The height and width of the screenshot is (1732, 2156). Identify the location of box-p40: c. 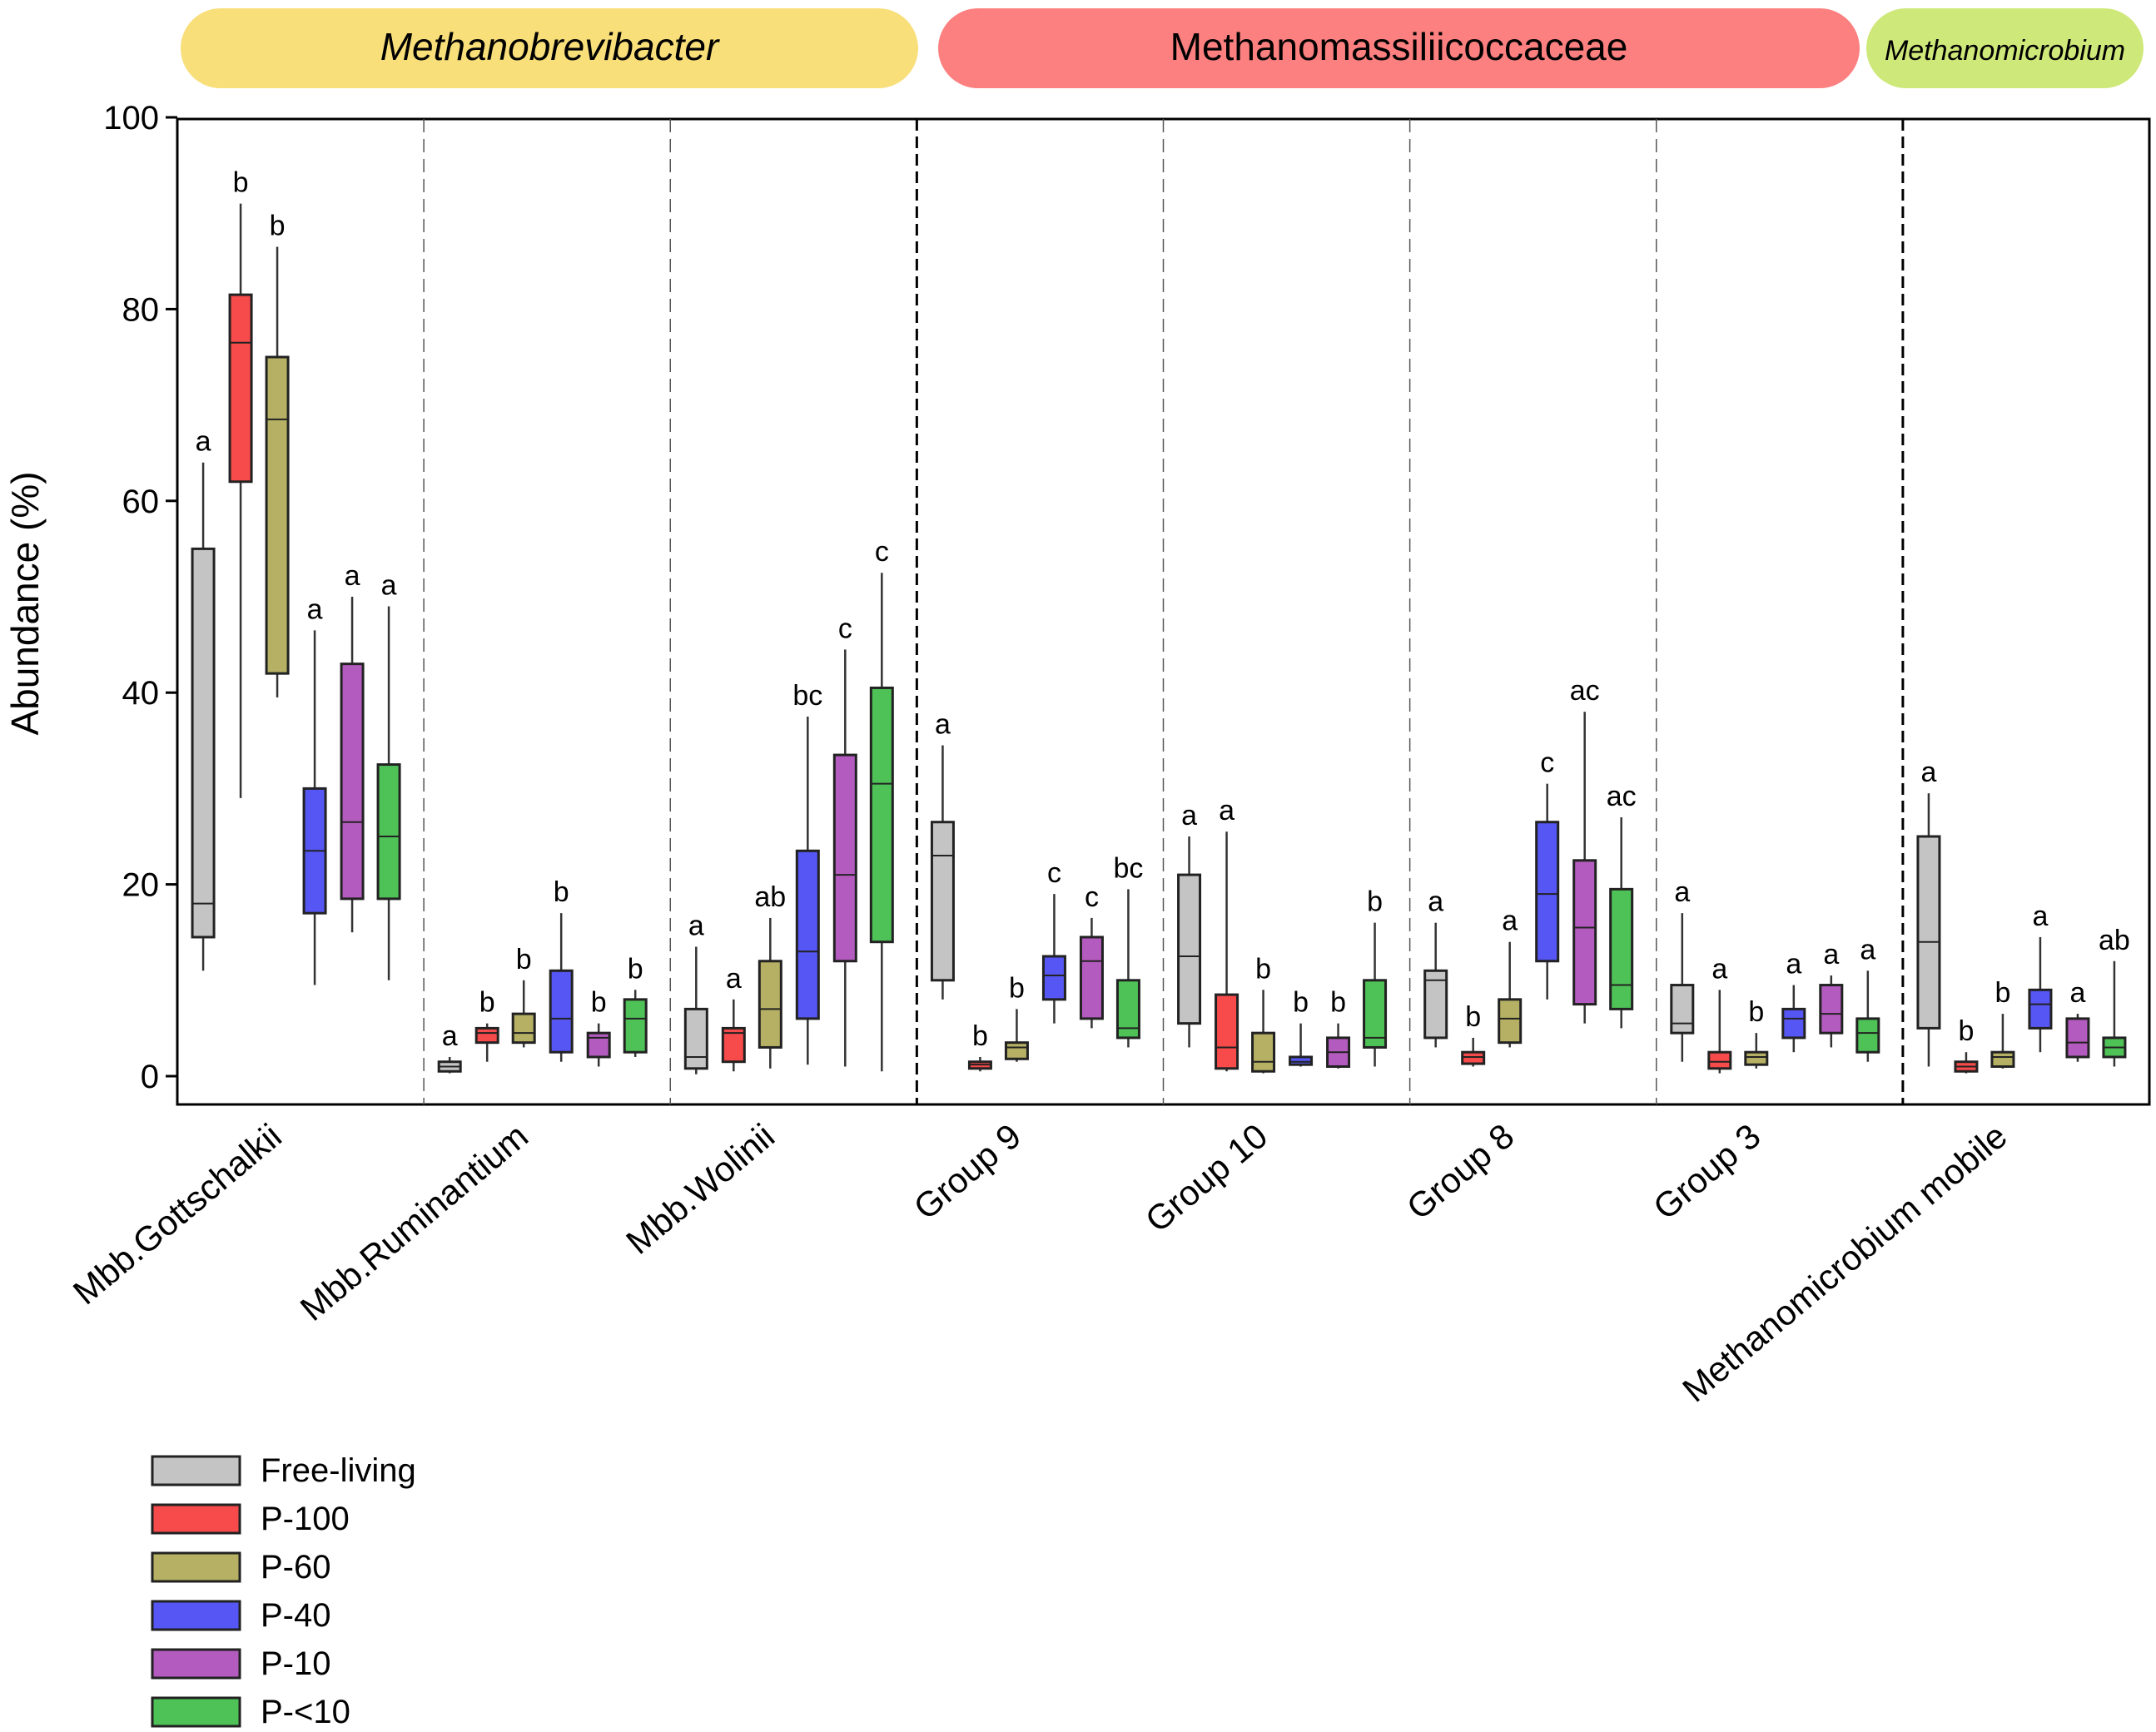
(1053, 940).